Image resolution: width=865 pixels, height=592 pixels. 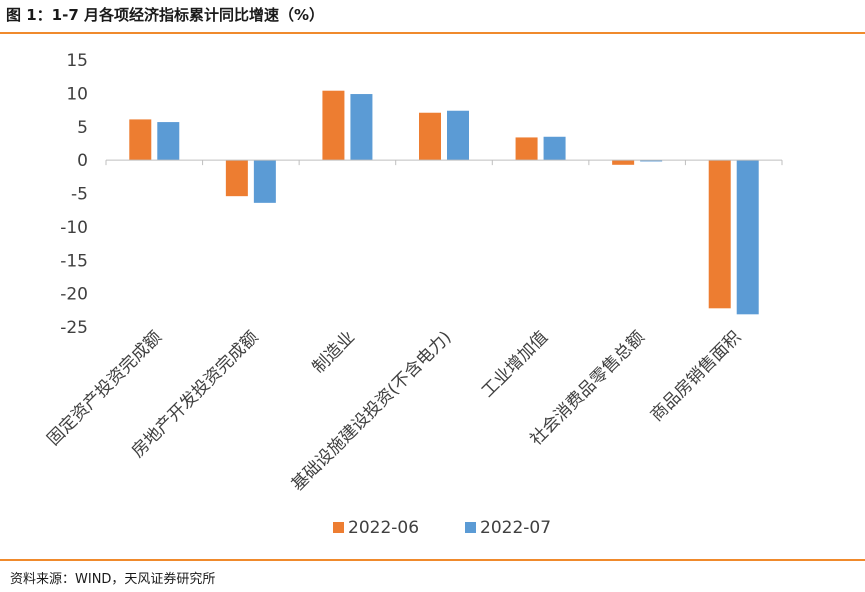 What do you see at coordinates (432, 560) in the screenshot?
I see `bottom-divider` at bounding box center [432, 560].